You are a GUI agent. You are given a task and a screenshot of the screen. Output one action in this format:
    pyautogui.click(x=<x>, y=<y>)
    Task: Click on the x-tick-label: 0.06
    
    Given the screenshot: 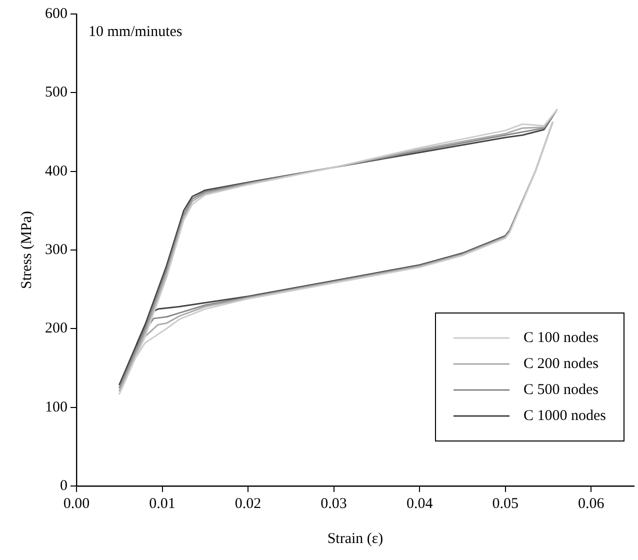 What is the action you would take?
    pyautogui.click(x=591, y=504)
    